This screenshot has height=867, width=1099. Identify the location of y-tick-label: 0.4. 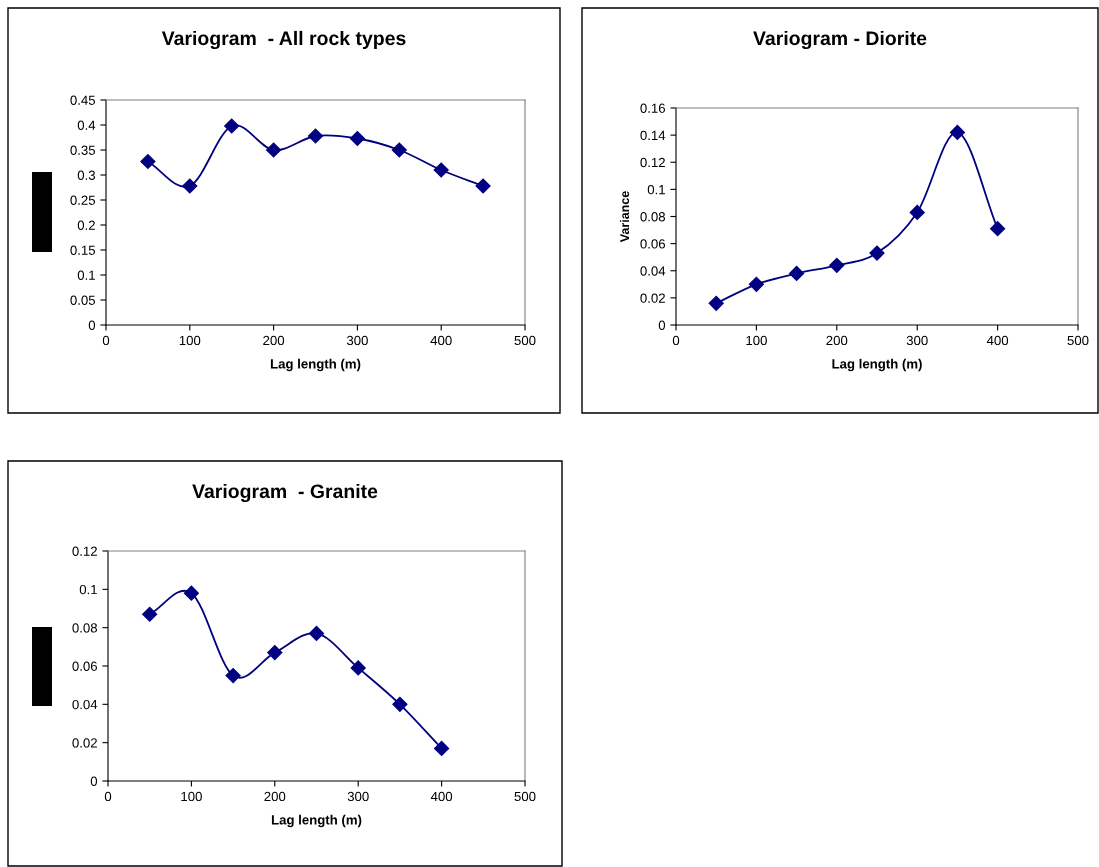
(86, 125).